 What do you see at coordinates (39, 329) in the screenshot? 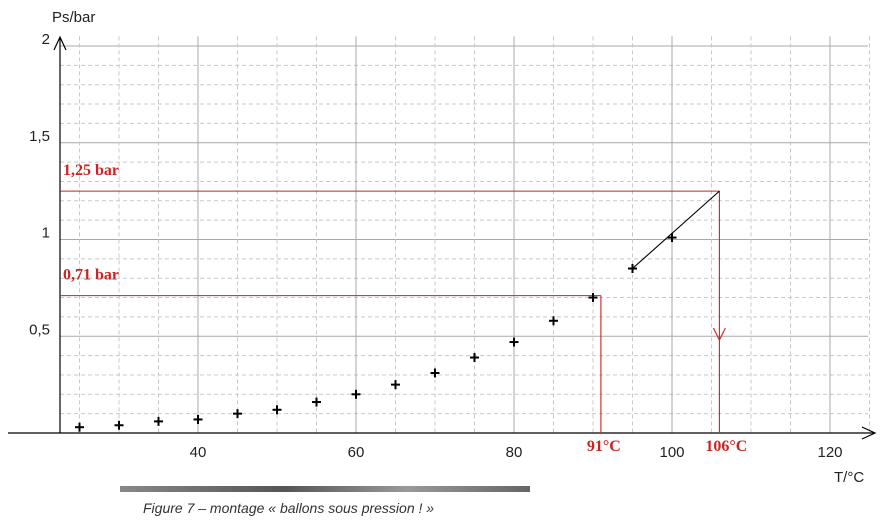
I see `y-tick-label: 0,5` at bounding box center [39, 329].